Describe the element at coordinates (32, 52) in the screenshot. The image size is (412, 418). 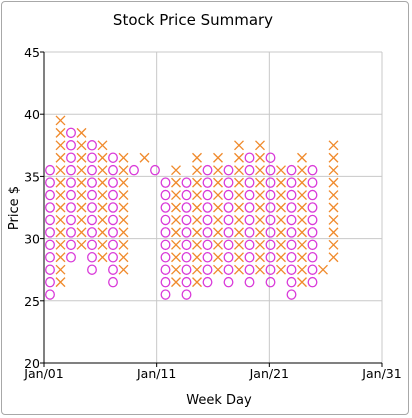
I see `y-tick-label: 45` at that location.